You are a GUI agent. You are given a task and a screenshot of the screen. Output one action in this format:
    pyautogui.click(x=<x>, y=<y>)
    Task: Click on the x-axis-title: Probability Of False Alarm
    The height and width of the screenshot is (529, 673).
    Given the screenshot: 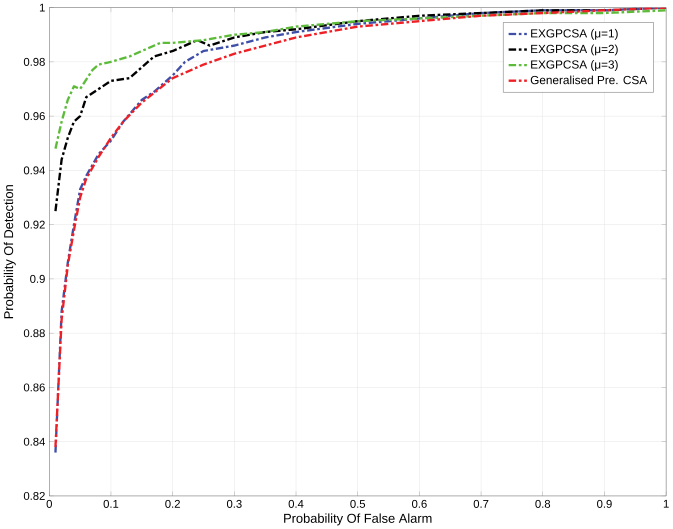 What is the action you would take?
    pyautogui.click(x=358, y=519)
    